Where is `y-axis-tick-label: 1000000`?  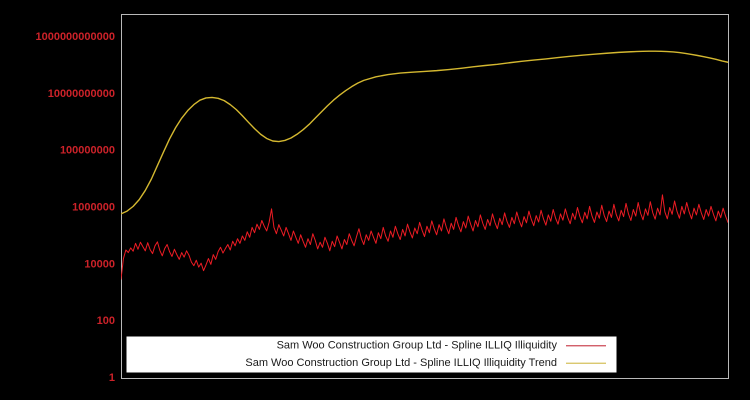
y-axis-tick-label: 1000000 is located at coordinates (93, 207).